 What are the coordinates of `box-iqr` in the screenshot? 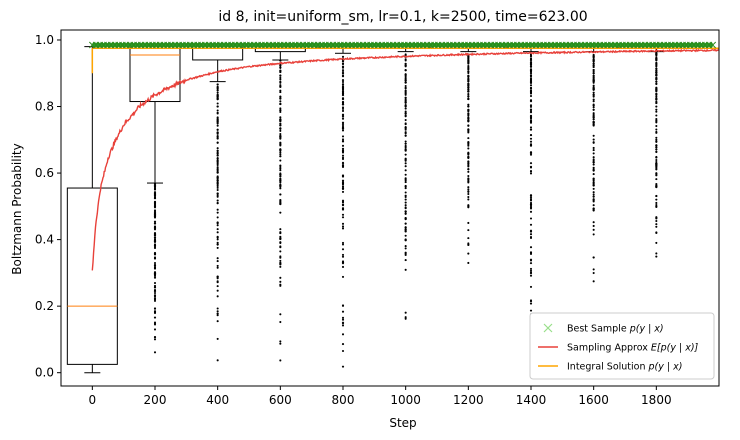 It's located at (155, 73).